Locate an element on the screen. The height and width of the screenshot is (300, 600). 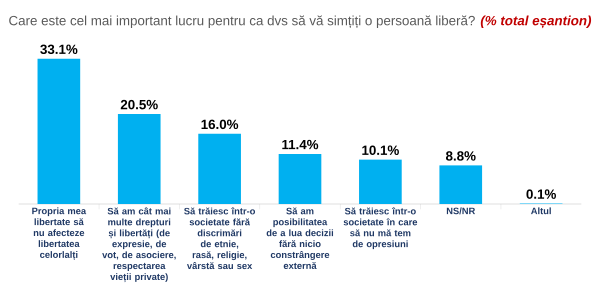
data-label: 20.5% is located at coordinates (139, 105).